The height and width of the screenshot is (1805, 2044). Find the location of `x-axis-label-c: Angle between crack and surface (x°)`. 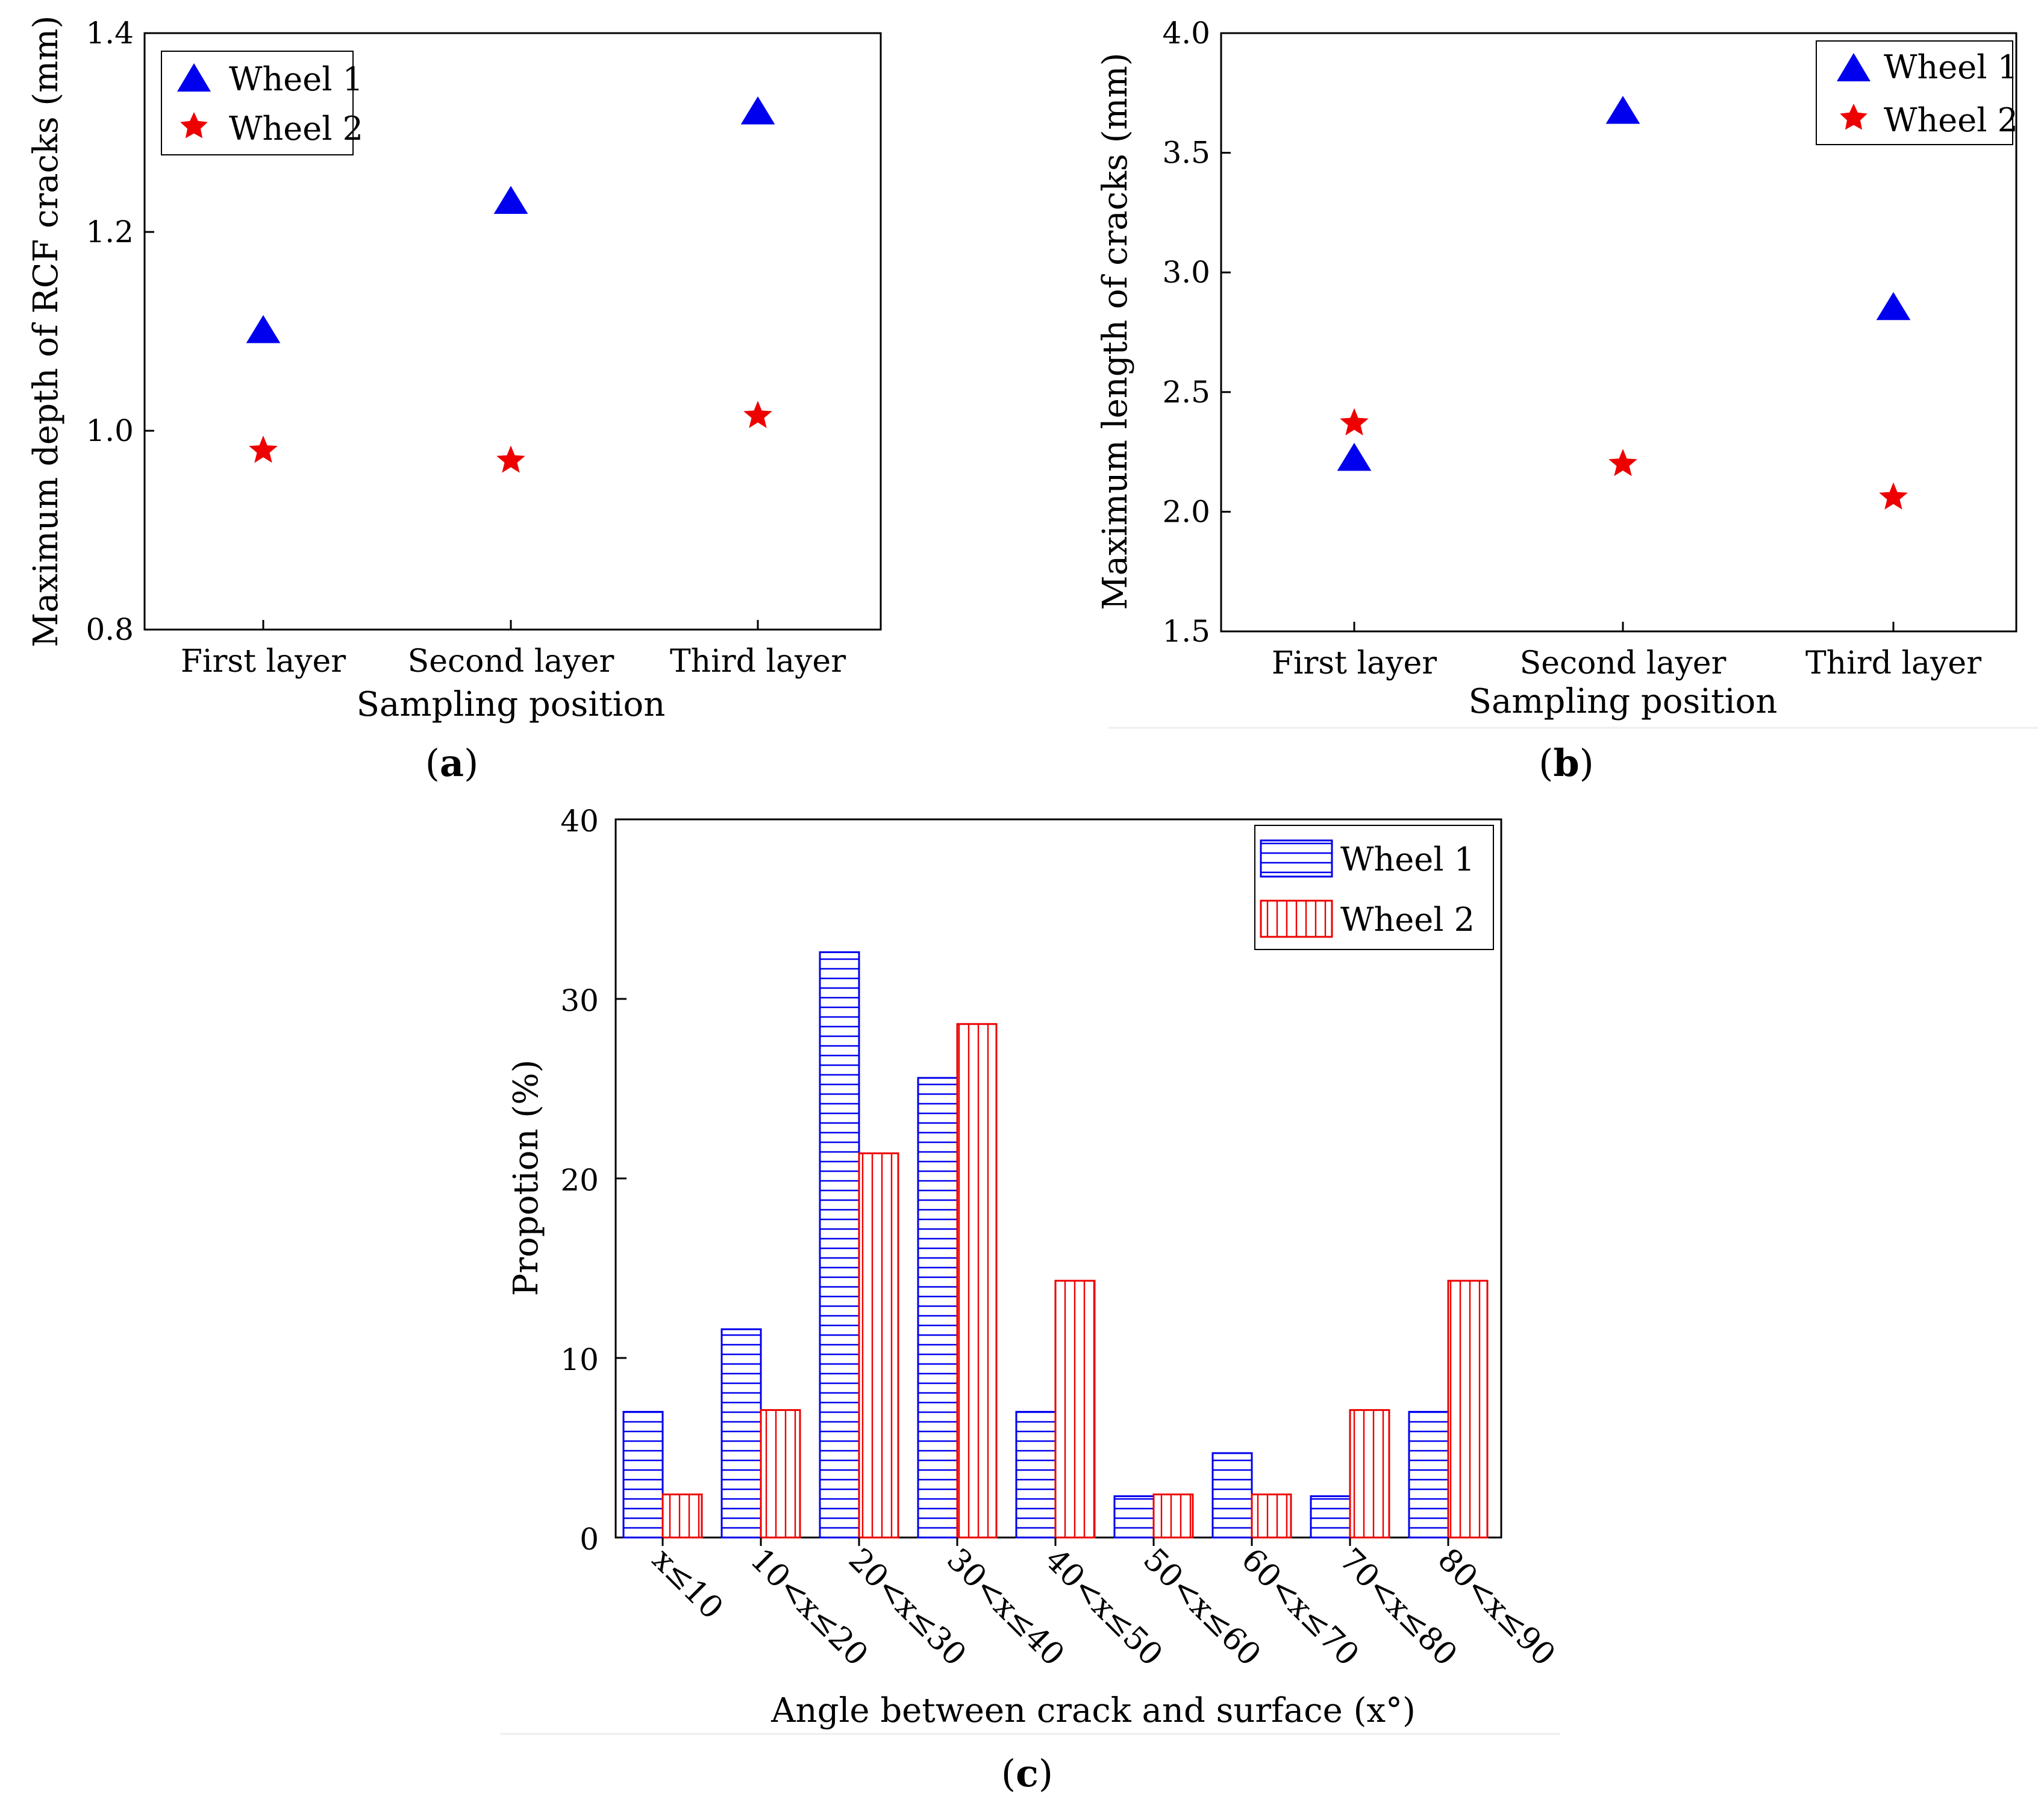

x-axis-label-c: Angle between crack and surface (x°) is located at coordinates (1093, 1710).